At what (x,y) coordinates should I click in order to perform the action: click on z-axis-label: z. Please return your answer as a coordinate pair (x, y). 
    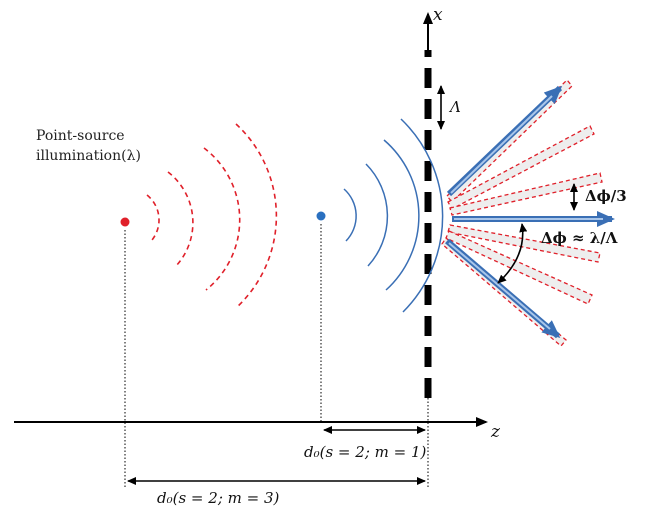
    Looking at the image, I should click on (495, 432).